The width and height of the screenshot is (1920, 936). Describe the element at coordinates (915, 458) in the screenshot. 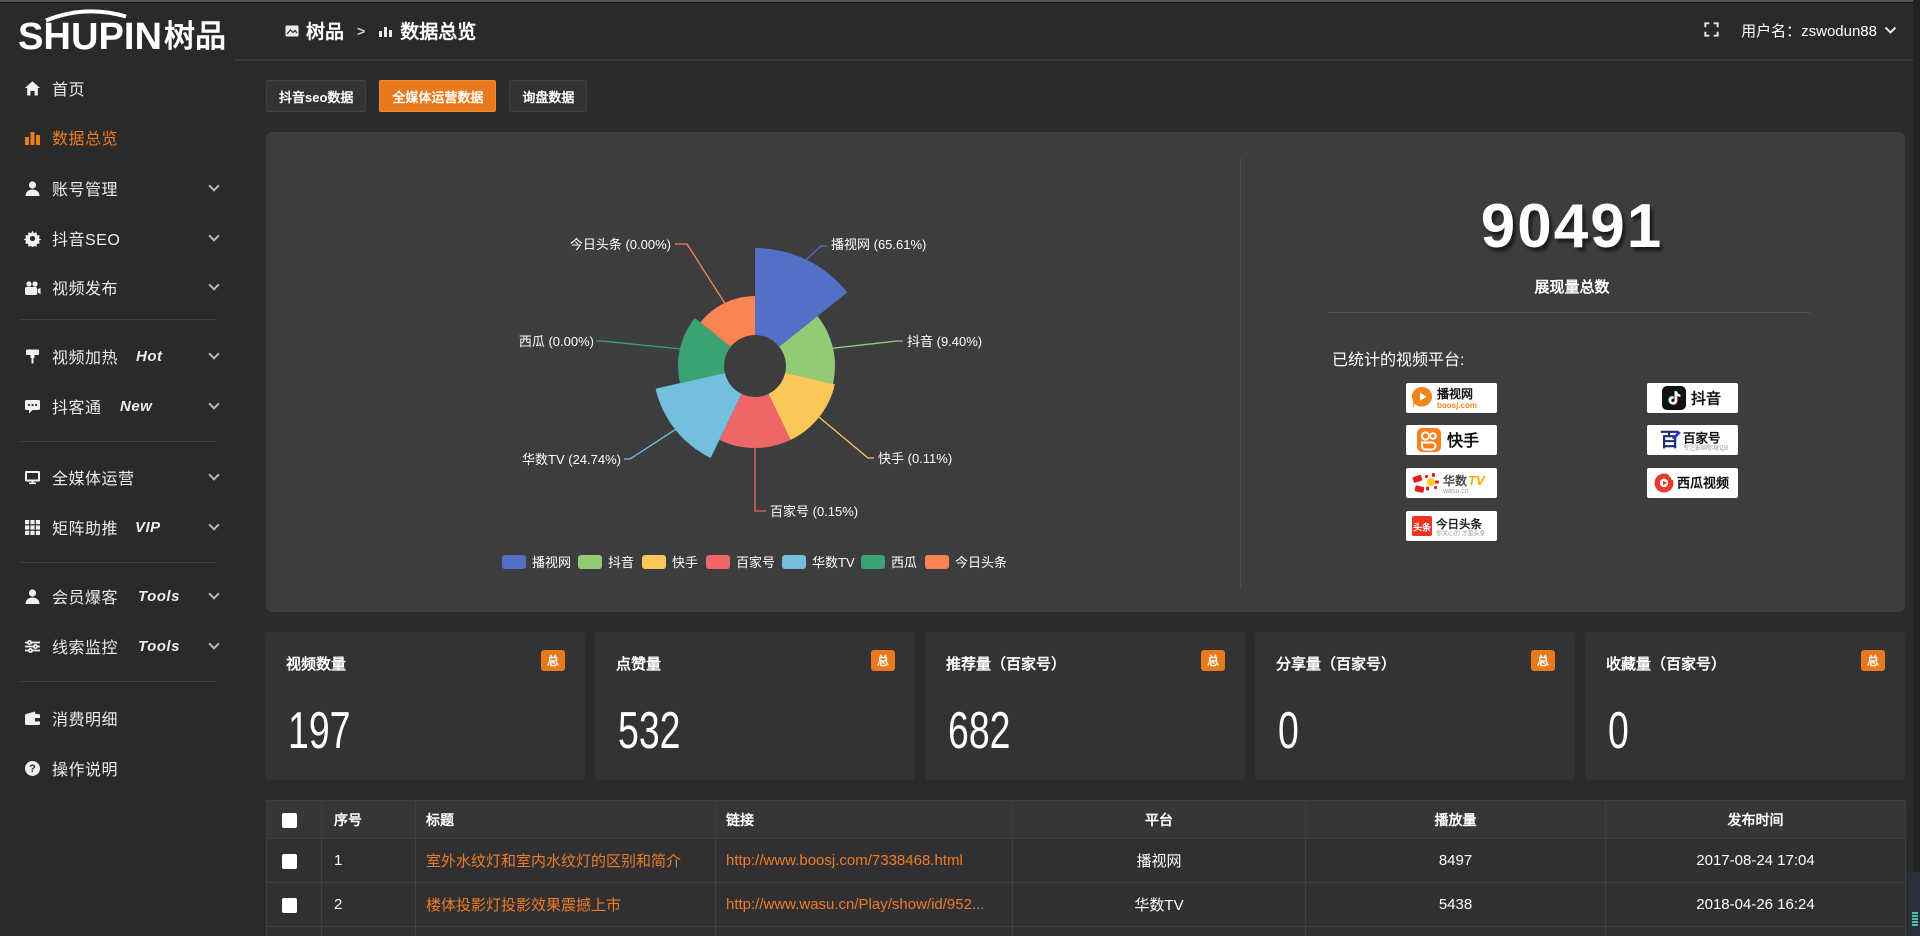

I see `svg-text: 快手 (0.11%)` at that location.